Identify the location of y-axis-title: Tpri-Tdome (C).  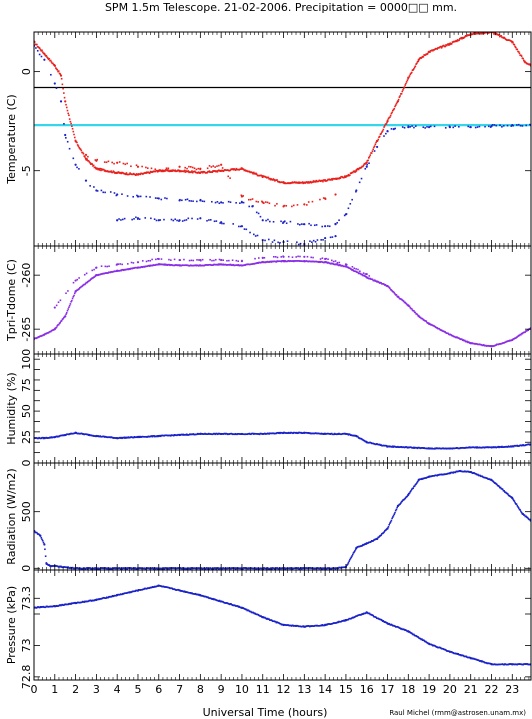
(11, 300).